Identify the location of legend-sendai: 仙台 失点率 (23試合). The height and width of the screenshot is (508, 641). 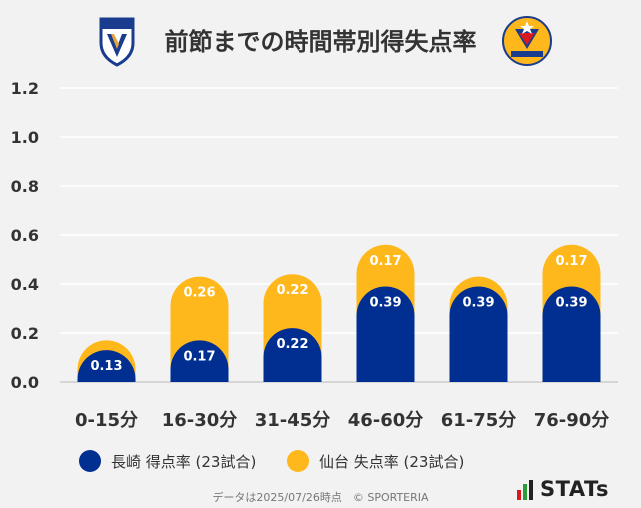
(375, 461).